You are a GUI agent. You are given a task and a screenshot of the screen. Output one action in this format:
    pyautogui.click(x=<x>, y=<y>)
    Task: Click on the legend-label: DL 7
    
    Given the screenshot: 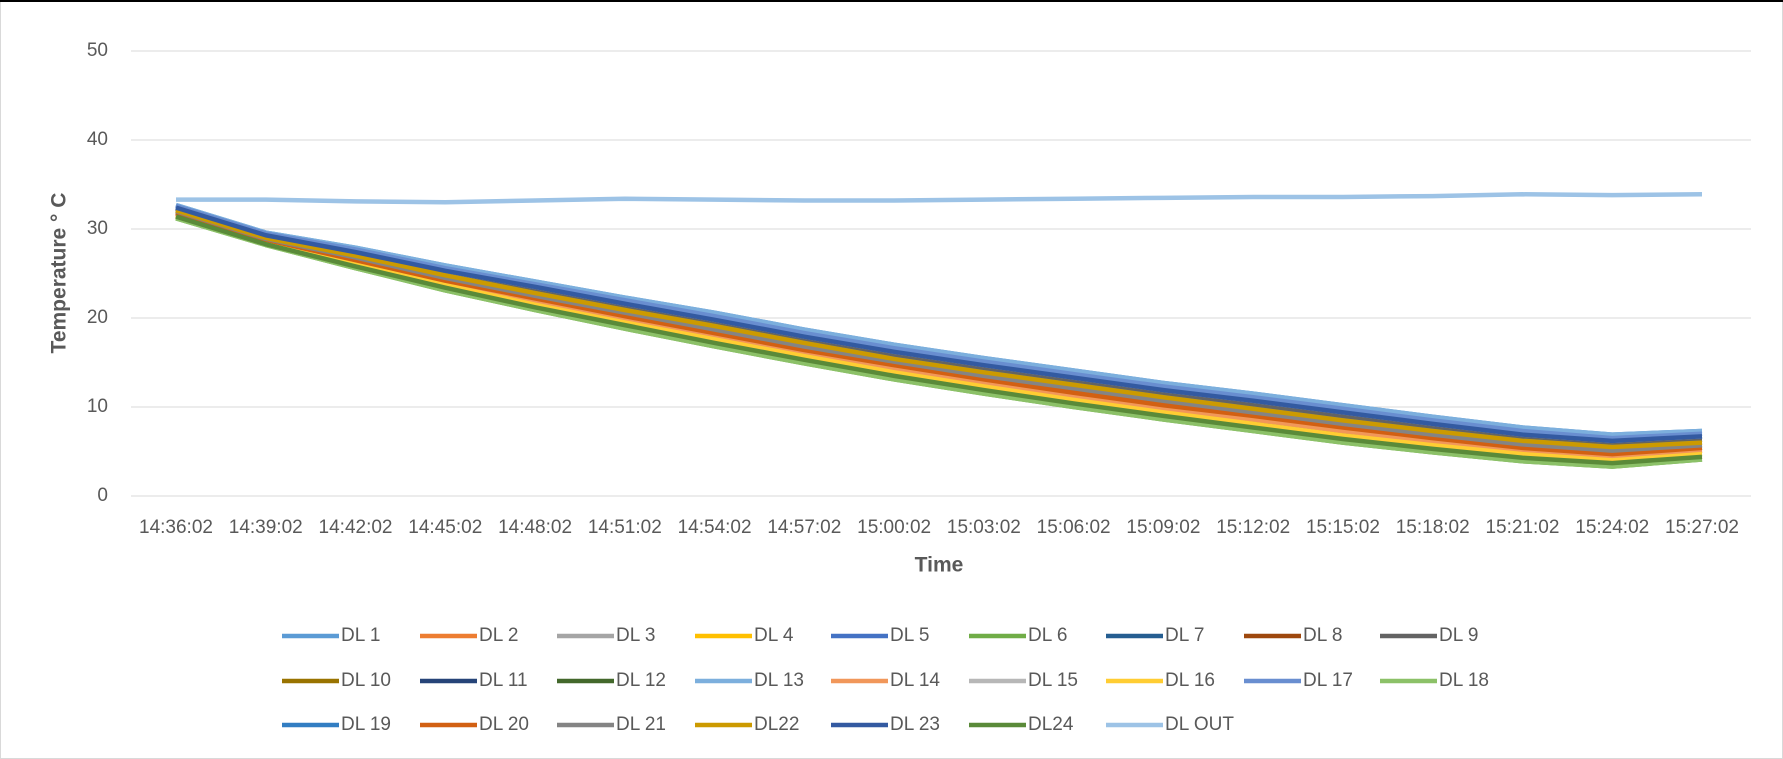 What is the action you would take?
    pyautogui.click(x=1184, y=635)
    